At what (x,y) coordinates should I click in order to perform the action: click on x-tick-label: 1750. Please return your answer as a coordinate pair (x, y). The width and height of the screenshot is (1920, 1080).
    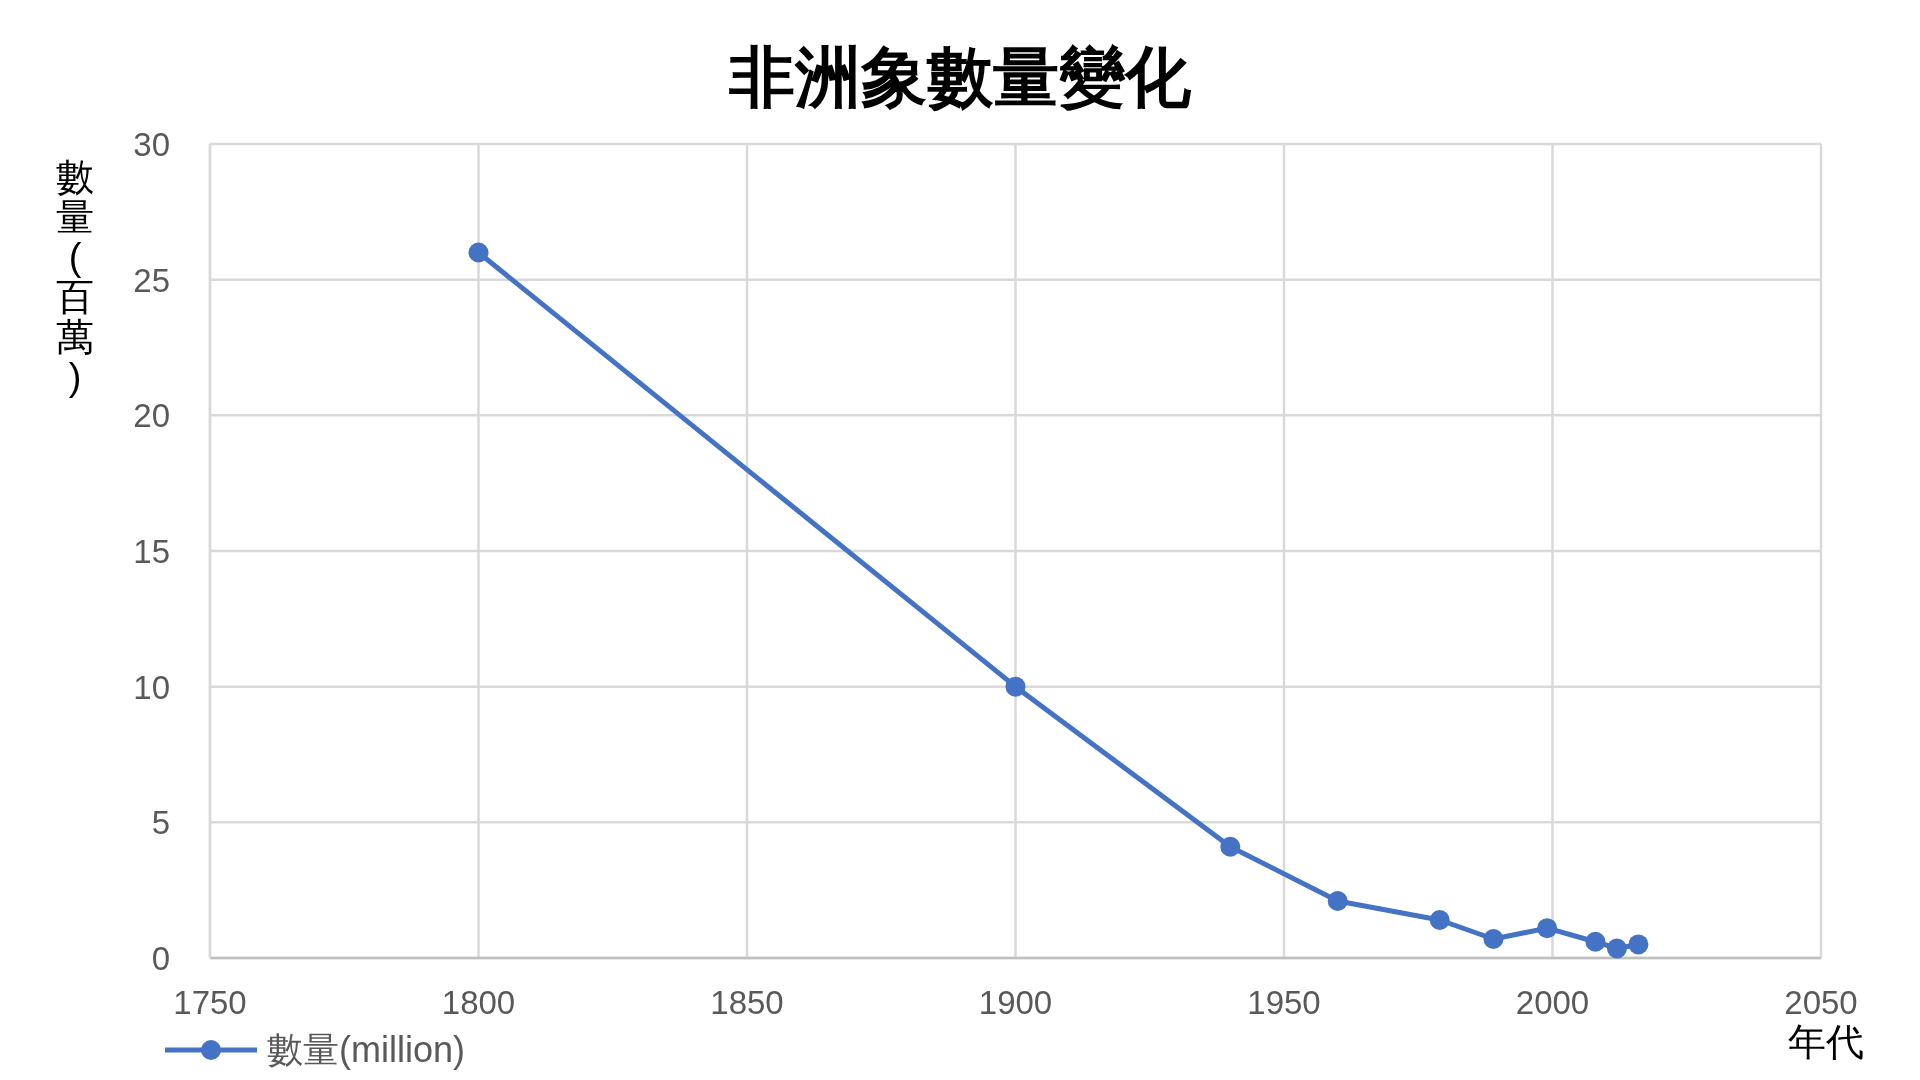
    Looking at the image, I should click on (210, 1002).